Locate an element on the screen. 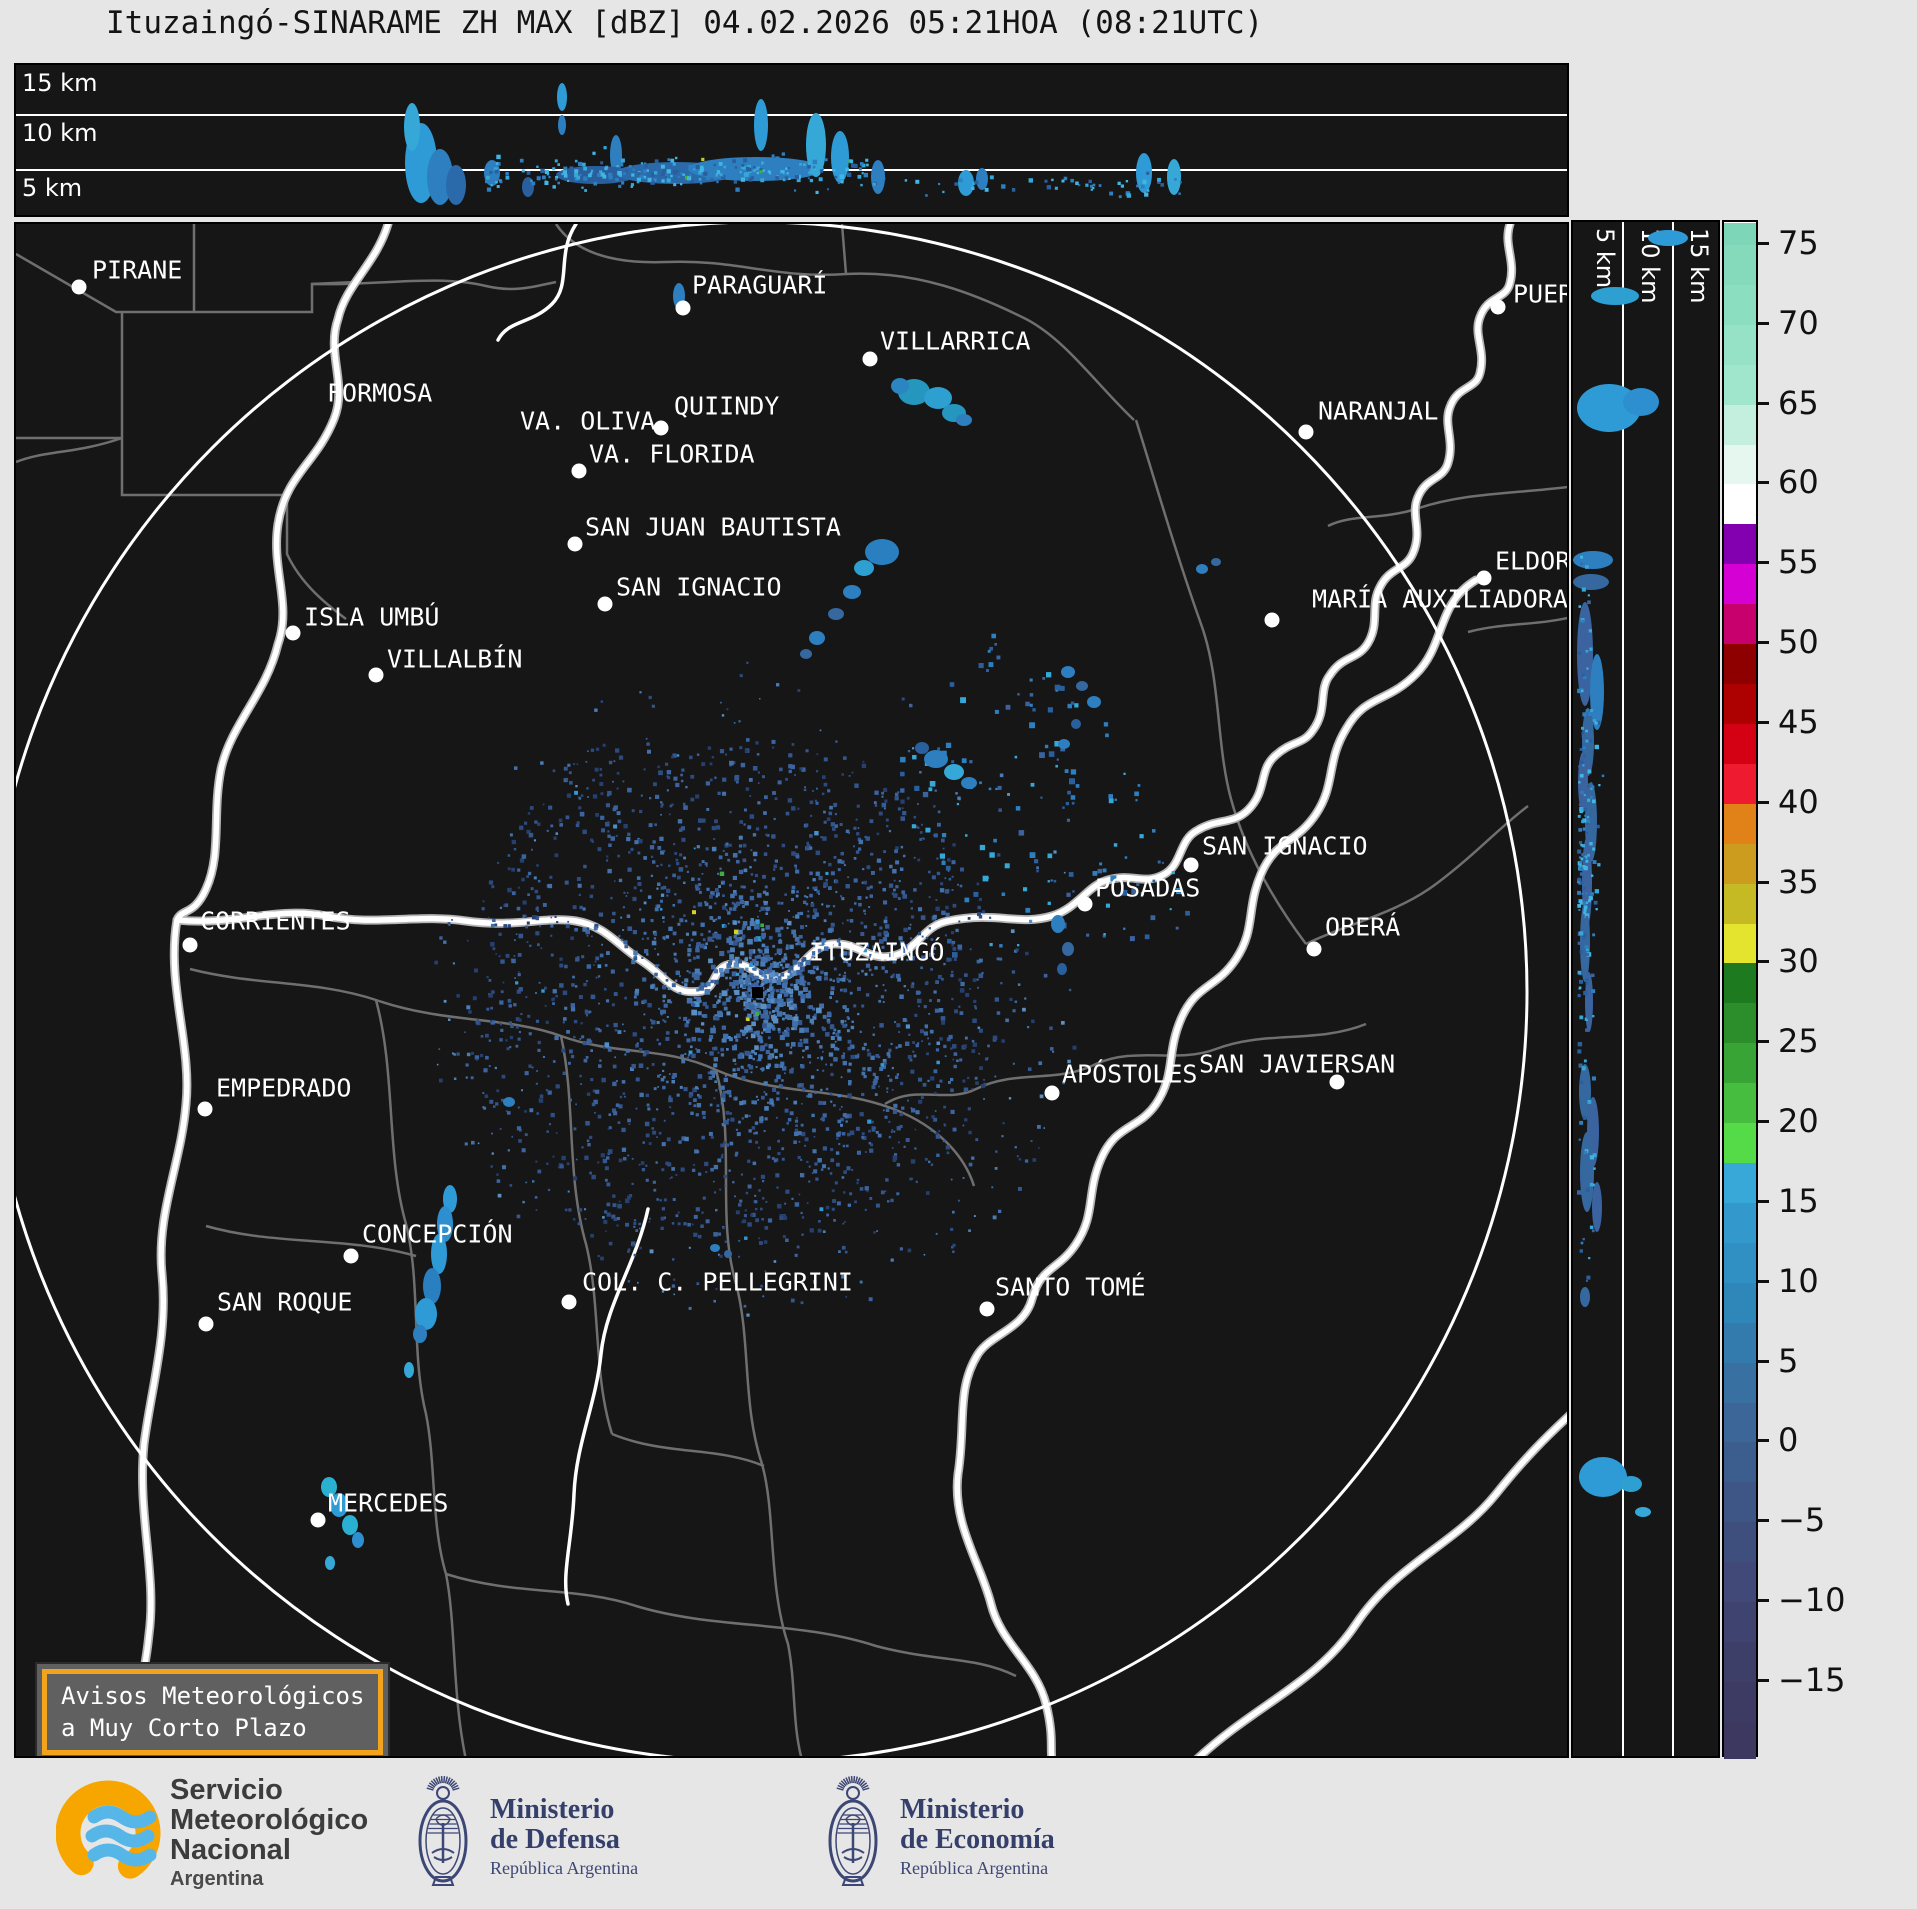 Image resolution: width=1917 pixels, height=1909 pixels. right-panel-10km-line is located at coordinates (1673, 989).